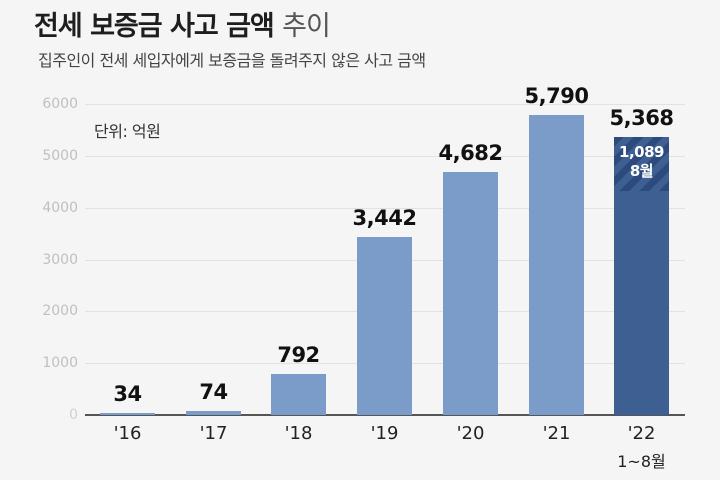 The height and width of the screenshot is (480, 720). Describe the element at coordinates (213, 392) in the screenshot. I see `value-label: 74` at that location.